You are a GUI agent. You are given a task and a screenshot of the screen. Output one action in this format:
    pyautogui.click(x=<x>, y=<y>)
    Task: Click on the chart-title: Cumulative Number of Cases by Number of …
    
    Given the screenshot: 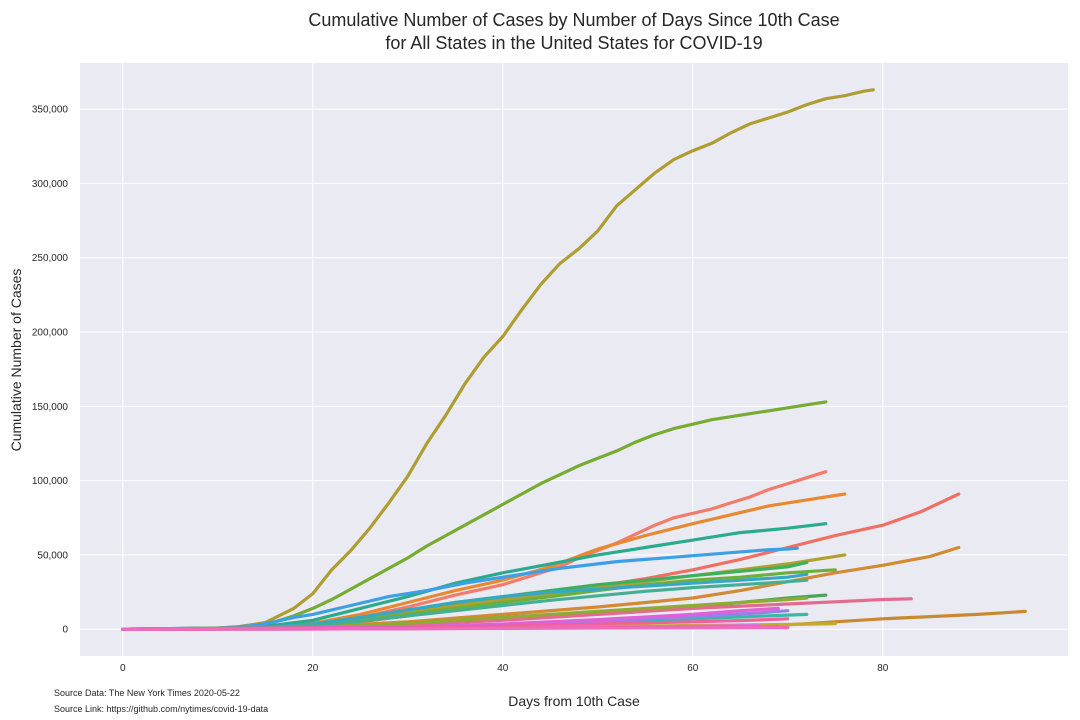 What is the action you would take?
    pyautogui.click(x=573, y=20)
    